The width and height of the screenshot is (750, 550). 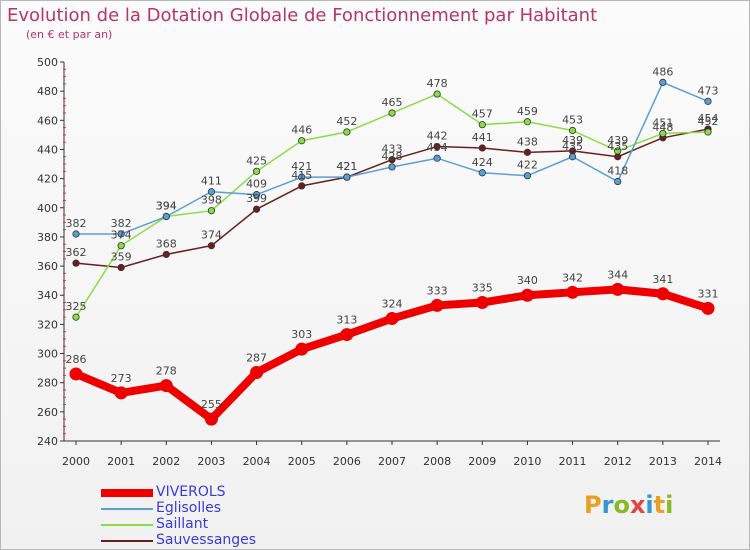 What do you see at coordinates (617, 140) in the screenshot?
I see `data-label: 439` at bounding box center [617, 140].